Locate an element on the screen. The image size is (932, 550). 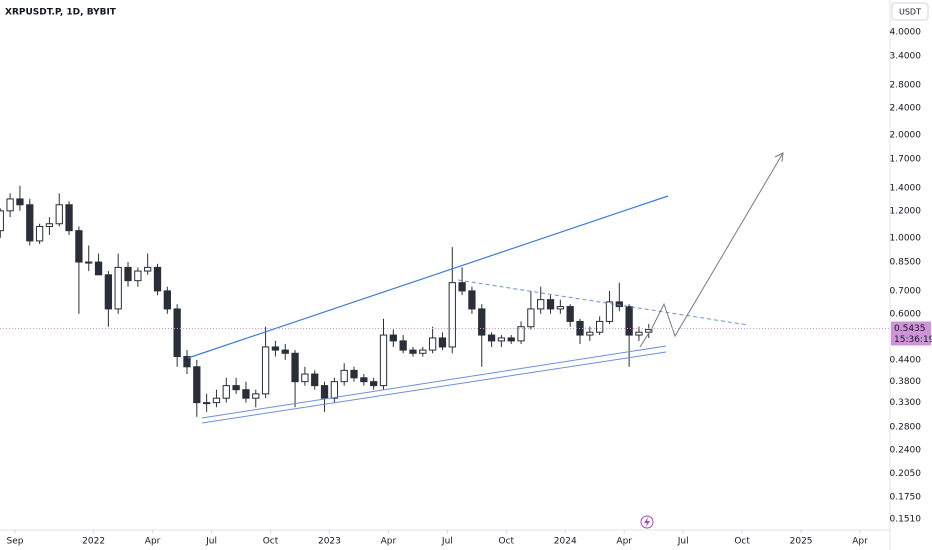
projection-arrowhead is located at coordinates (779, 157).